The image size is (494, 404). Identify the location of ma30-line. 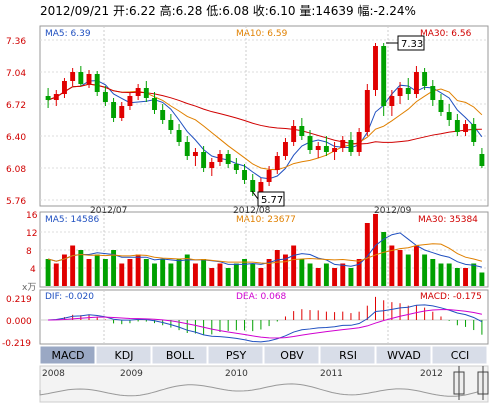
(264, 114).